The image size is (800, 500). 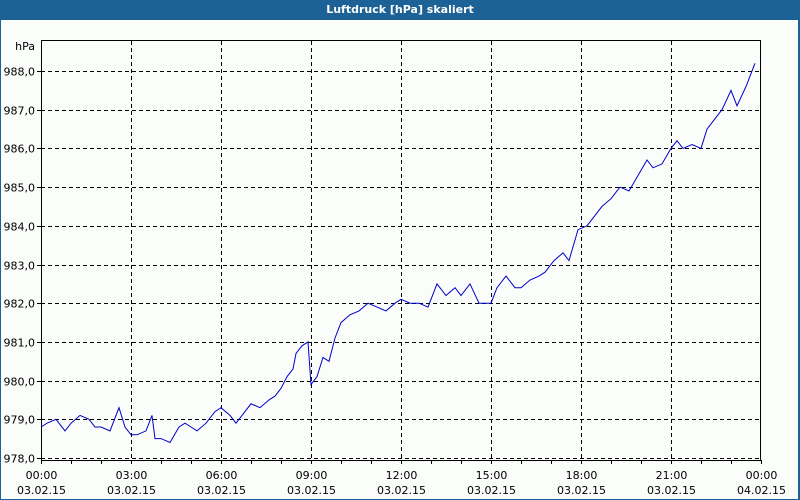 What do you see at coordinates (492, 475) in the screenshot?
I see `x-tick-time: 15:00` at bounding box center [492, 475].